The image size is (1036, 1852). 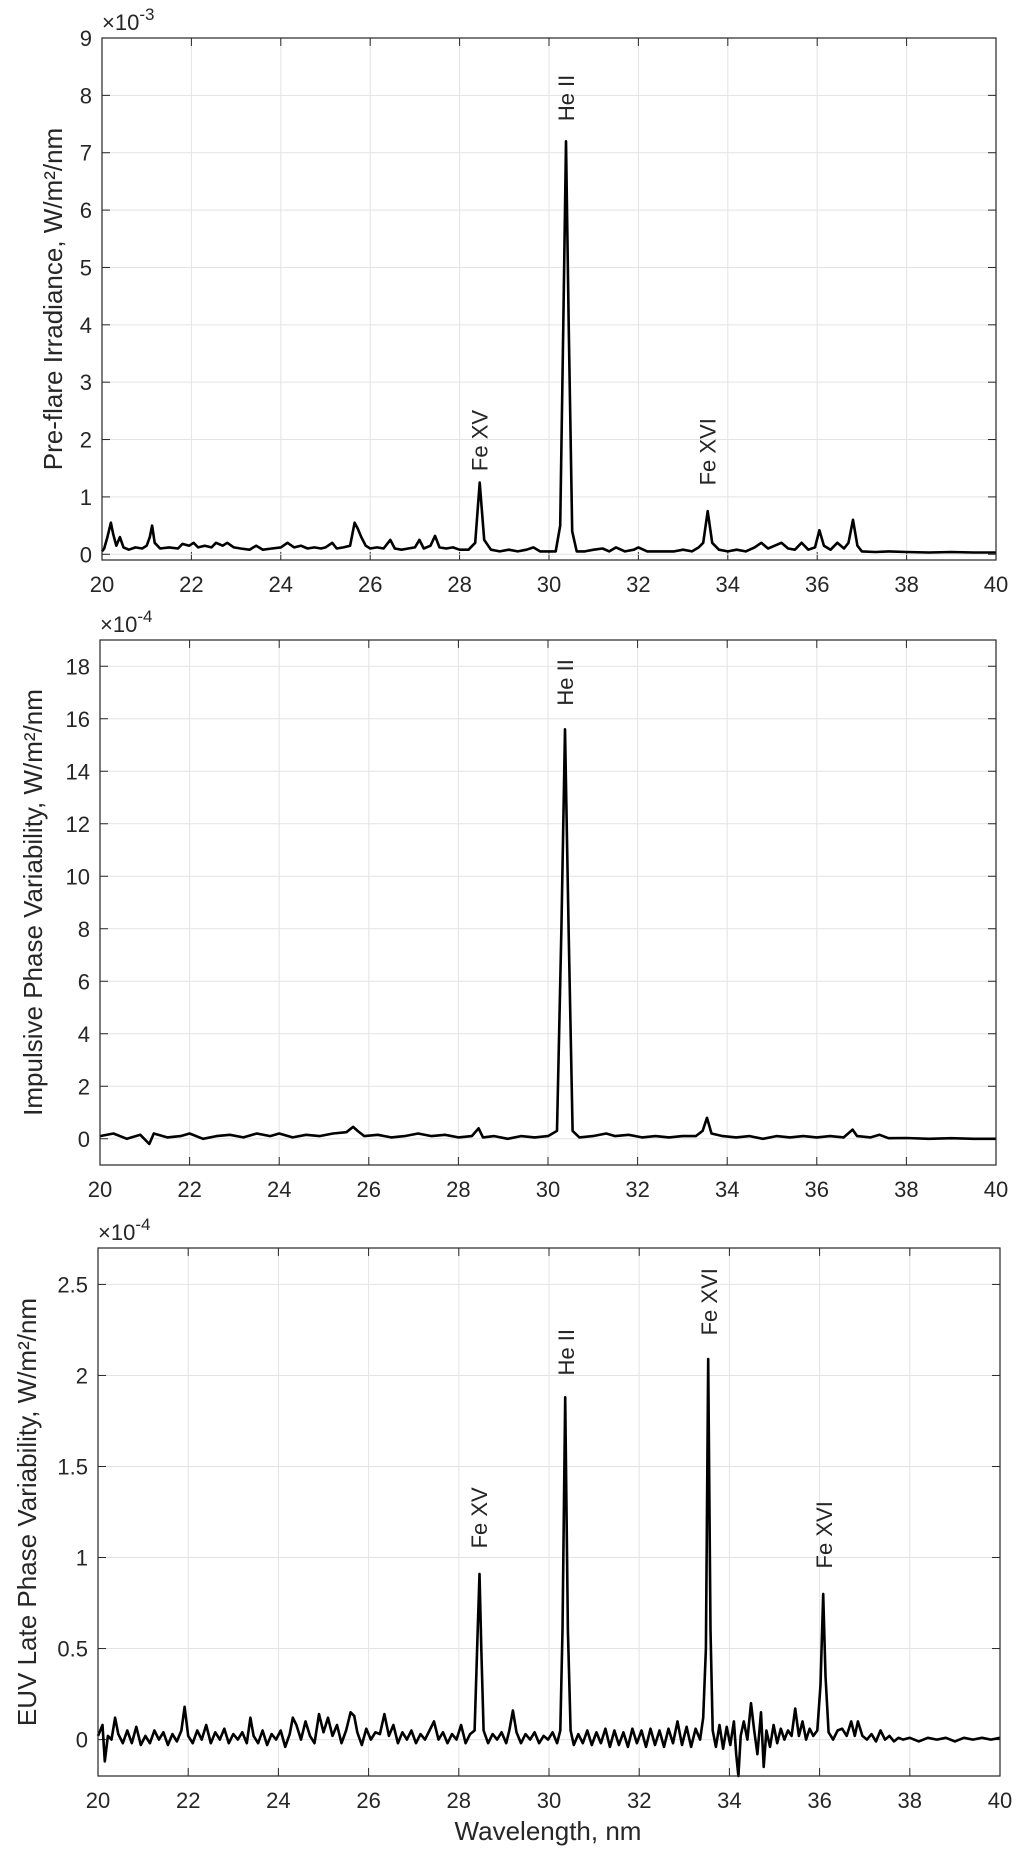 I want to click on y-tick-label: 10, so click(x=78, y=876).